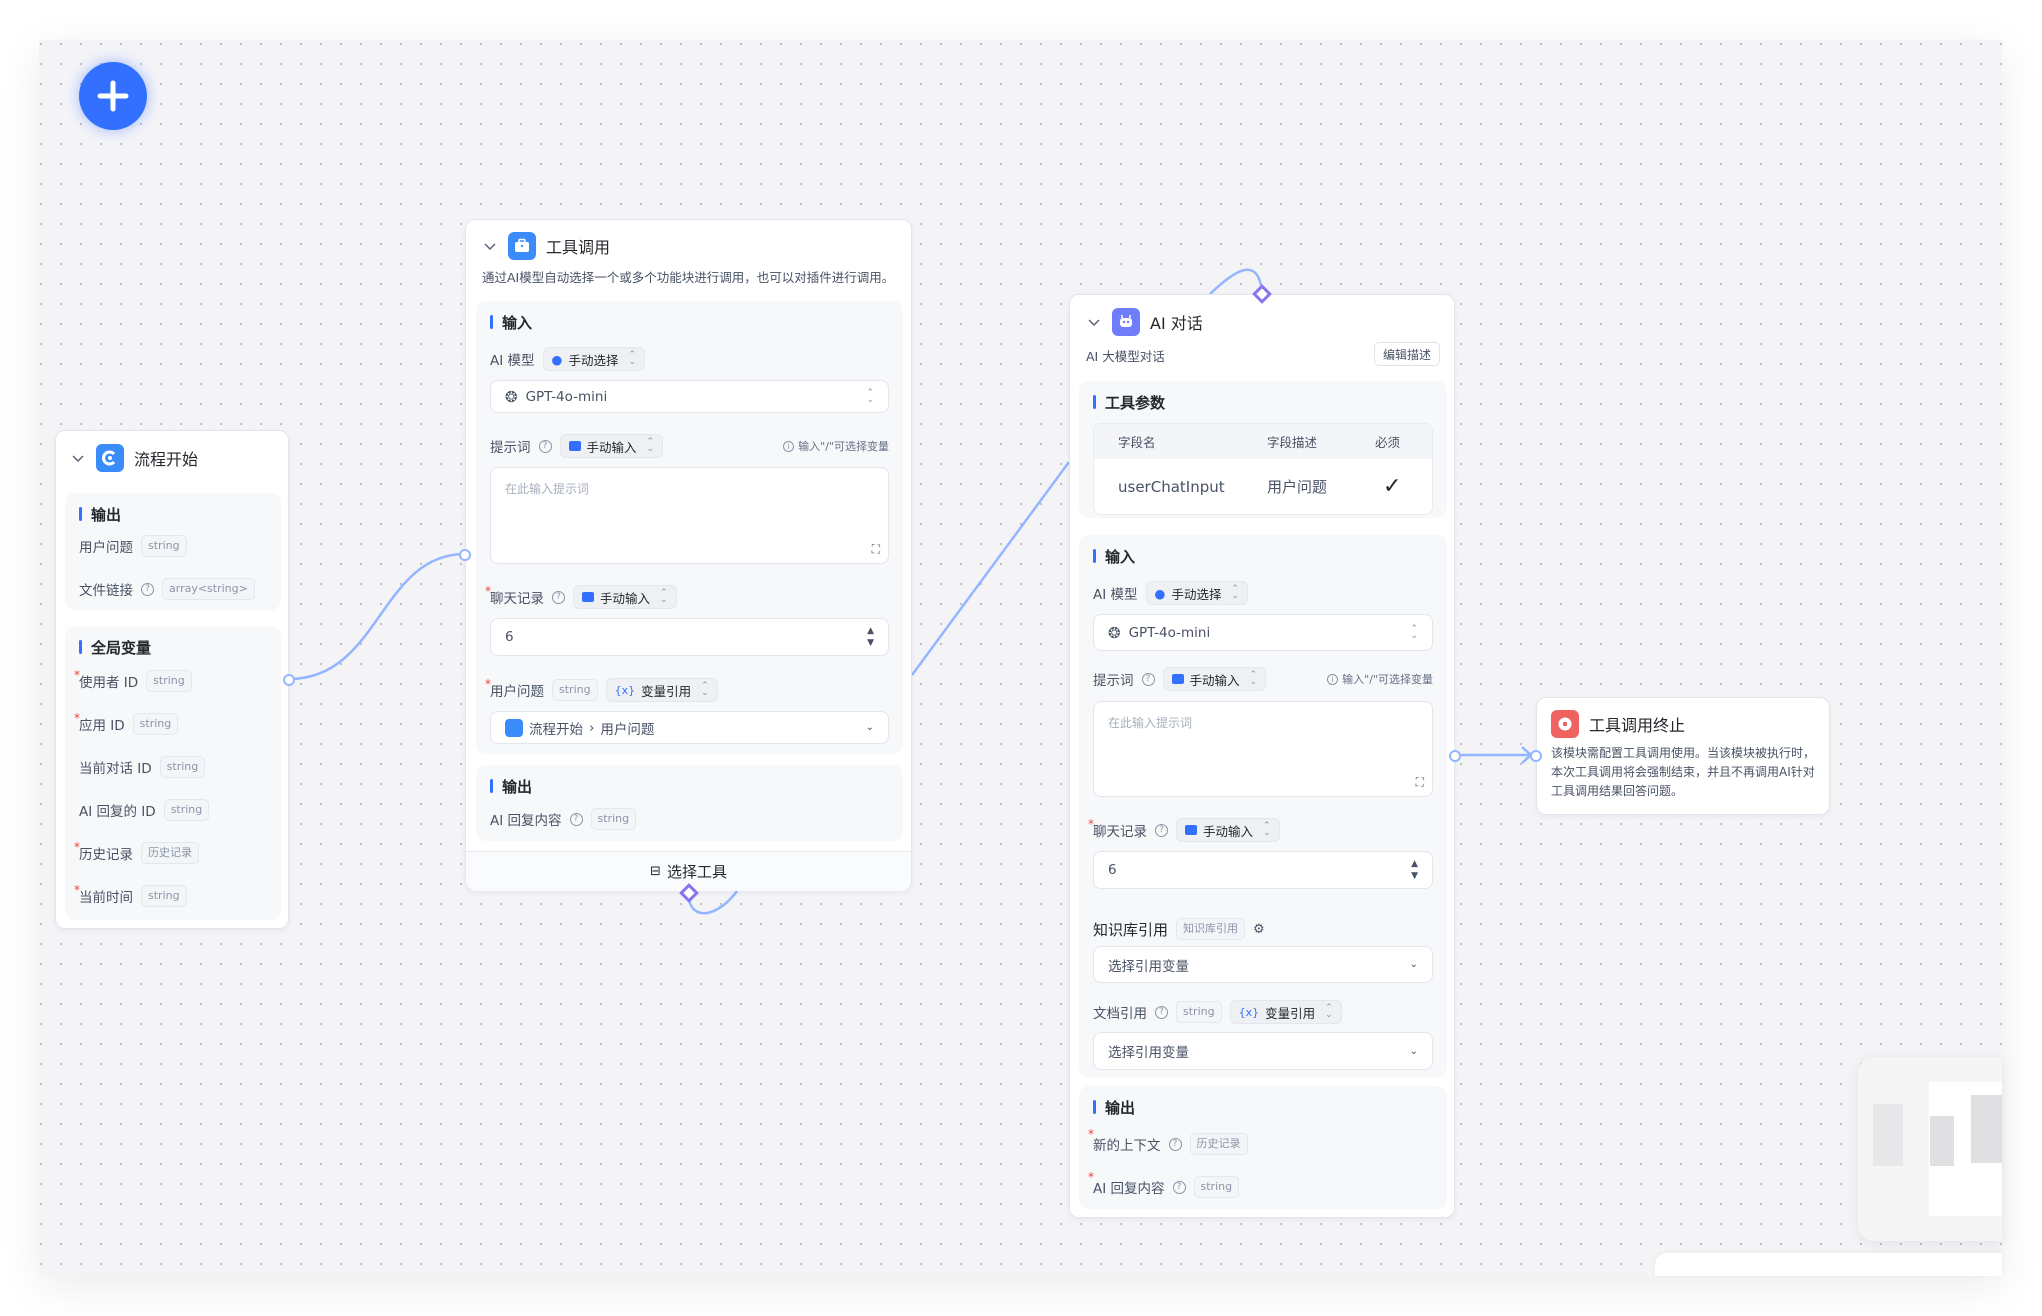 The height and width of the screenshot is (1316, 2042). I want to click on question-mode-select: {x} 变量引用 ⌃ ⌄, so click(661, 690).